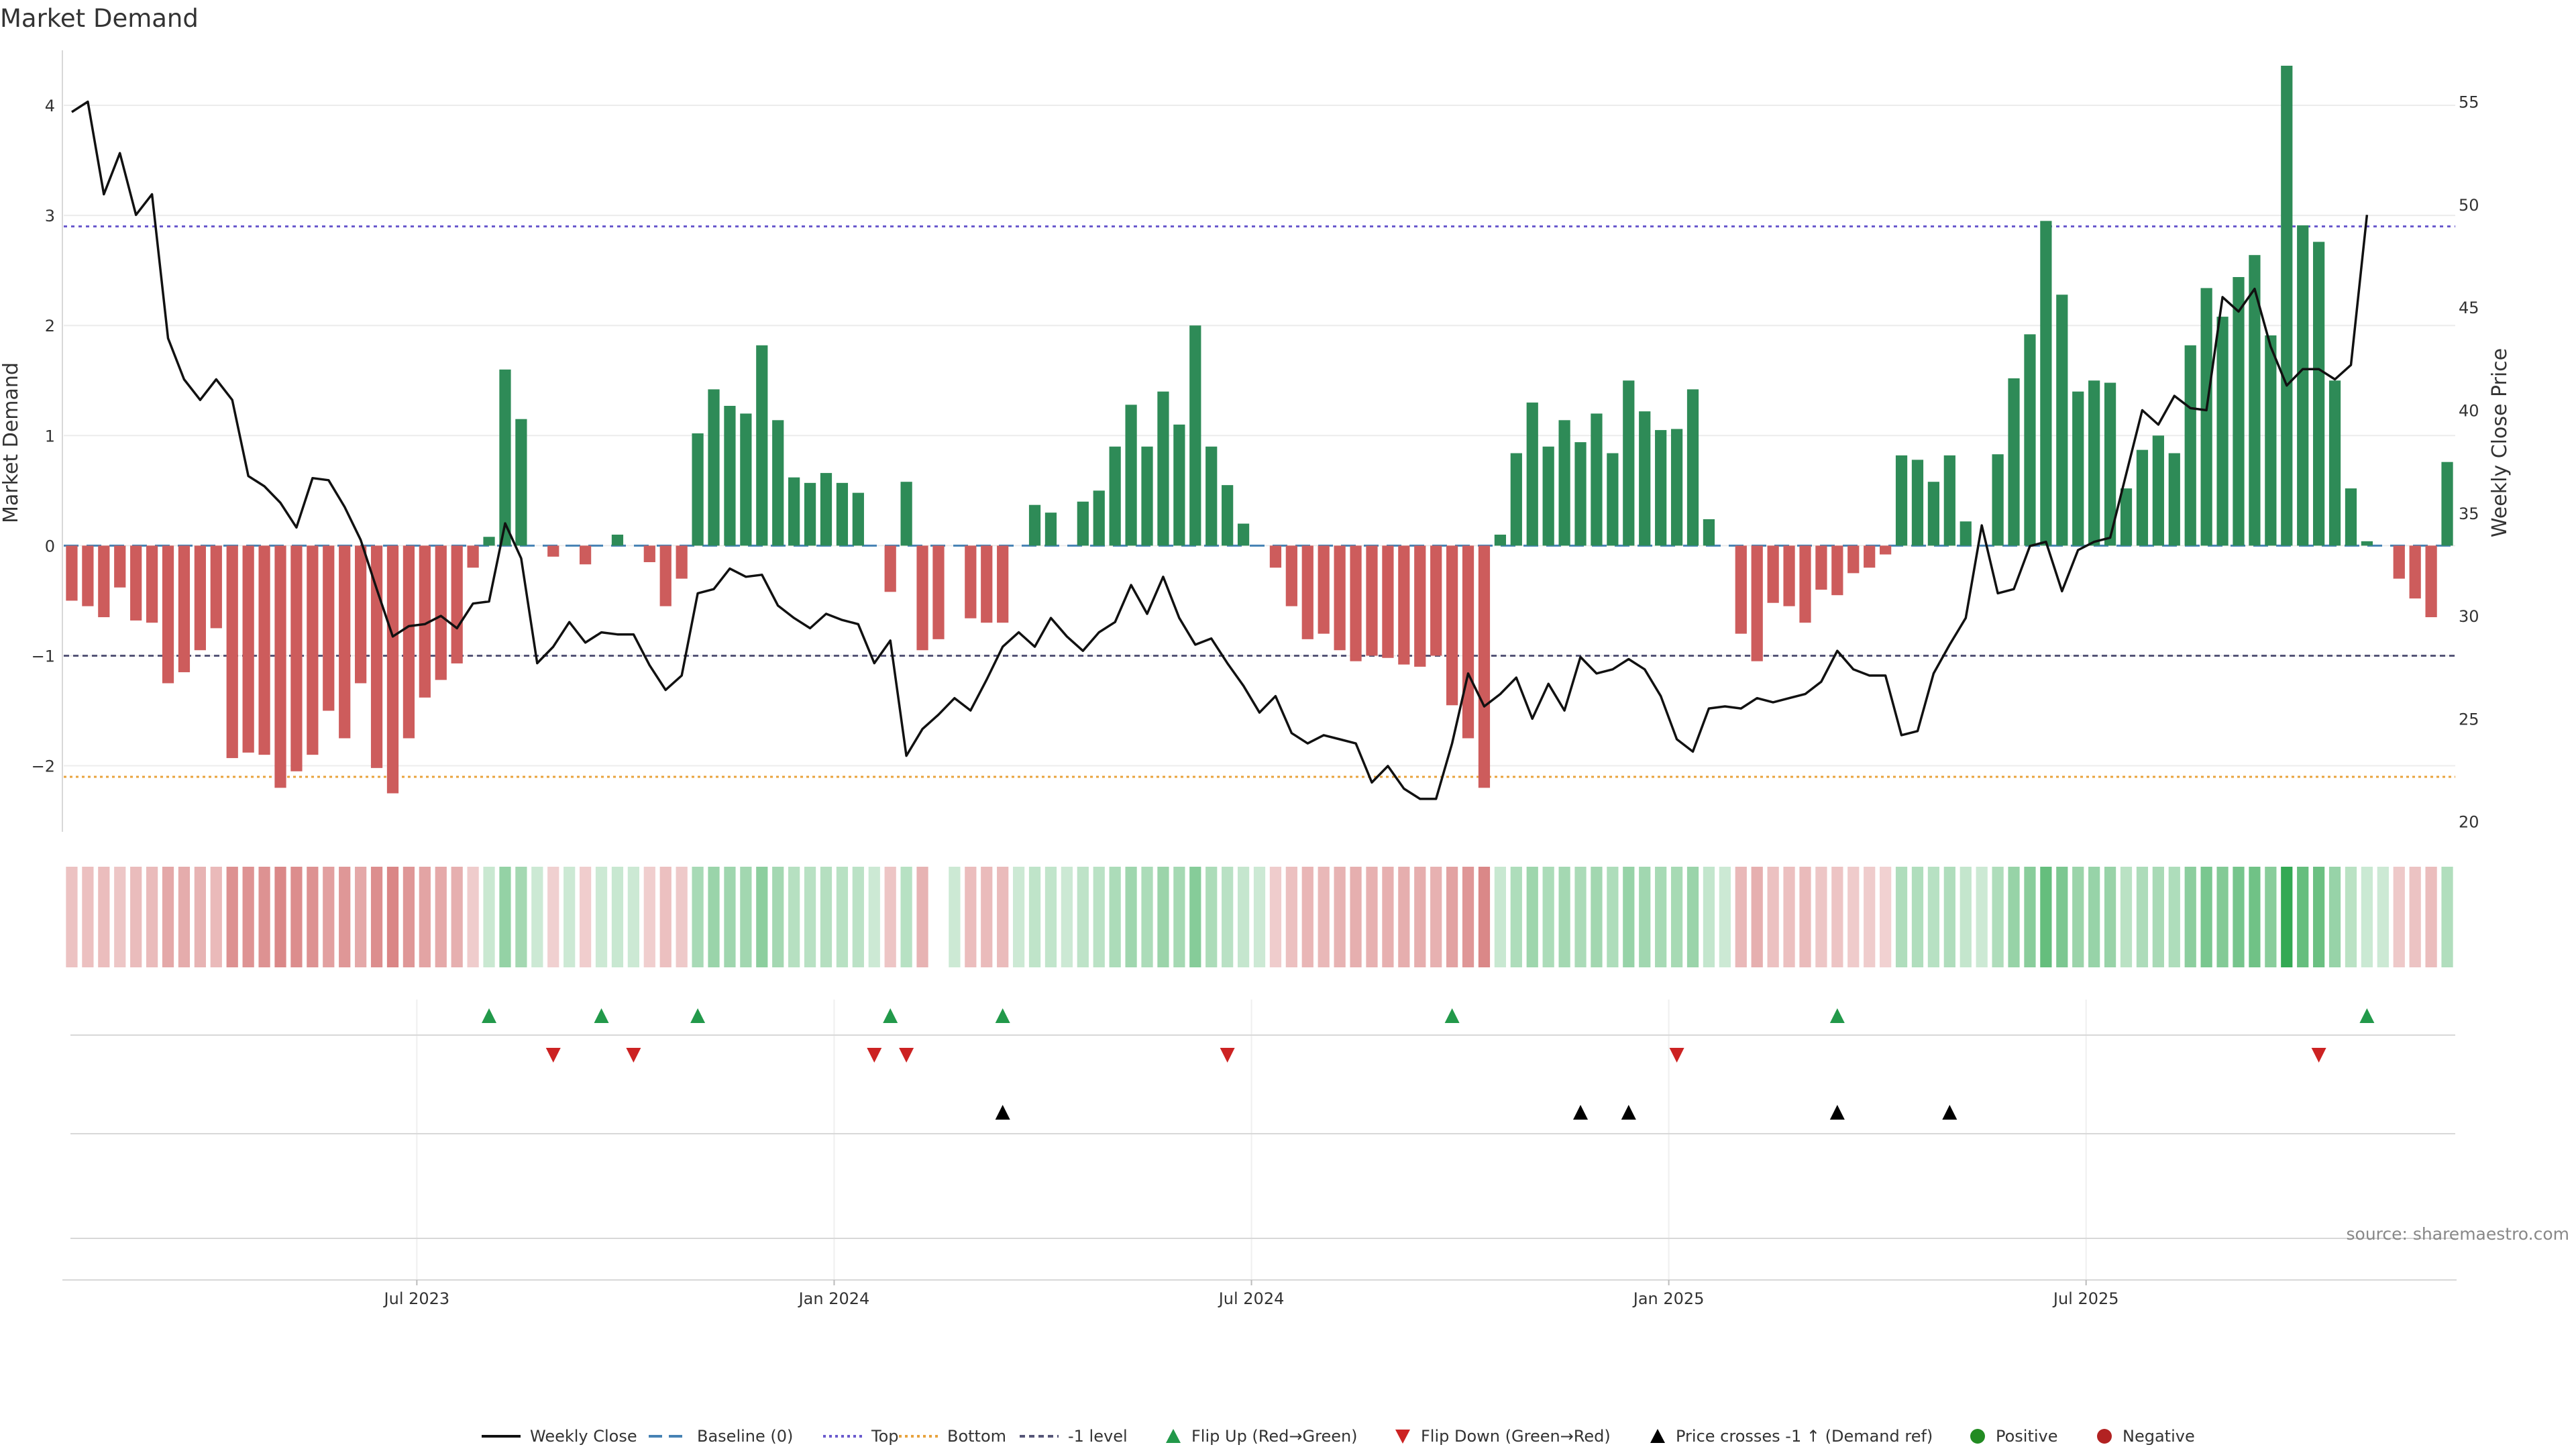  What do you see at coordinates (2159, 1436) in the screenshot?
I see `legend-label: Negative` at bounding box center [2159, 1436].